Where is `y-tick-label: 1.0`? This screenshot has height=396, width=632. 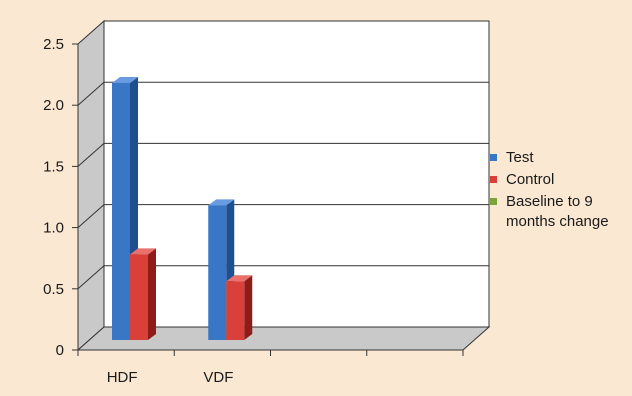
y-tick-label: 1.0 is located at coordinates (53, 228).